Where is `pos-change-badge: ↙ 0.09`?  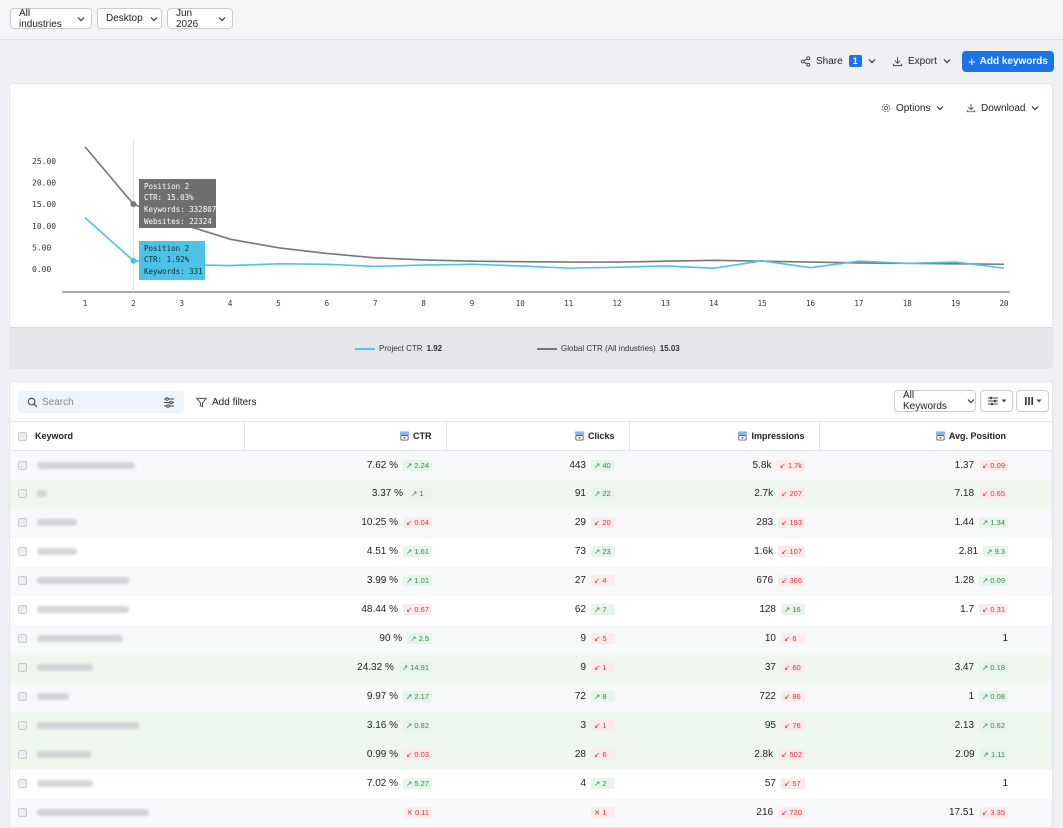 pos-change-badge: ↙ 0.09 is located at coordinates (993, 465).